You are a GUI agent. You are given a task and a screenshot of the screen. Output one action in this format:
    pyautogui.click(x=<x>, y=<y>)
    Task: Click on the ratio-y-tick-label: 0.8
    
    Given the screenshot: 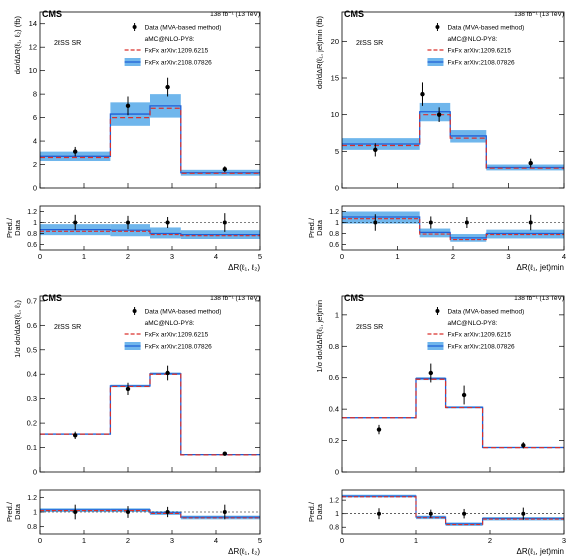 What is the action you would take?
    pyautogui.click(x=32, y=527)
    